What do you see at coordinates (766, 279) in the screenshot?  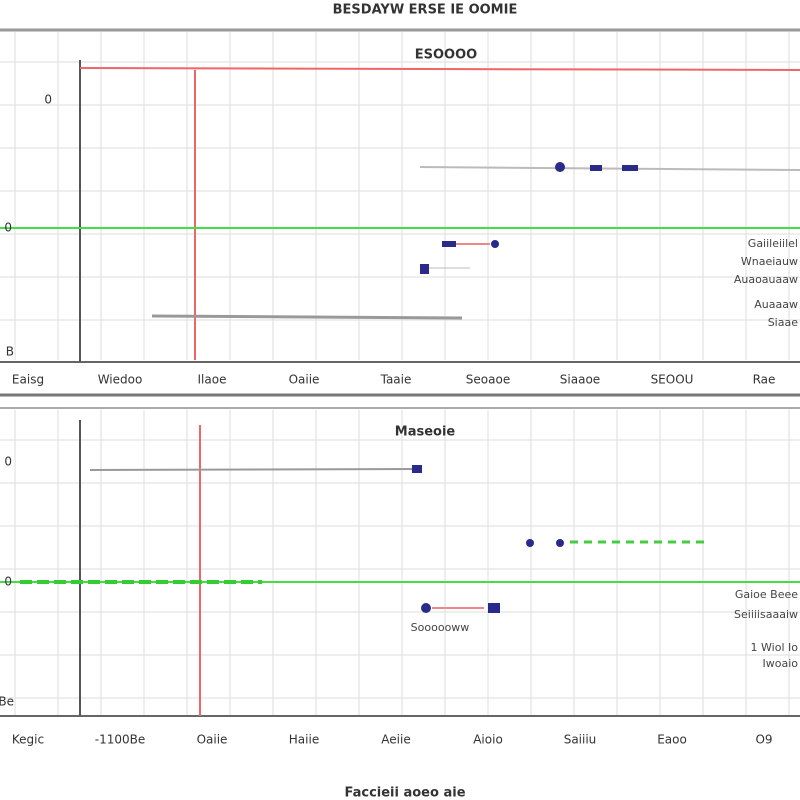 I see `side-note: Auaoauaaw` at bounding box center [766, 279].